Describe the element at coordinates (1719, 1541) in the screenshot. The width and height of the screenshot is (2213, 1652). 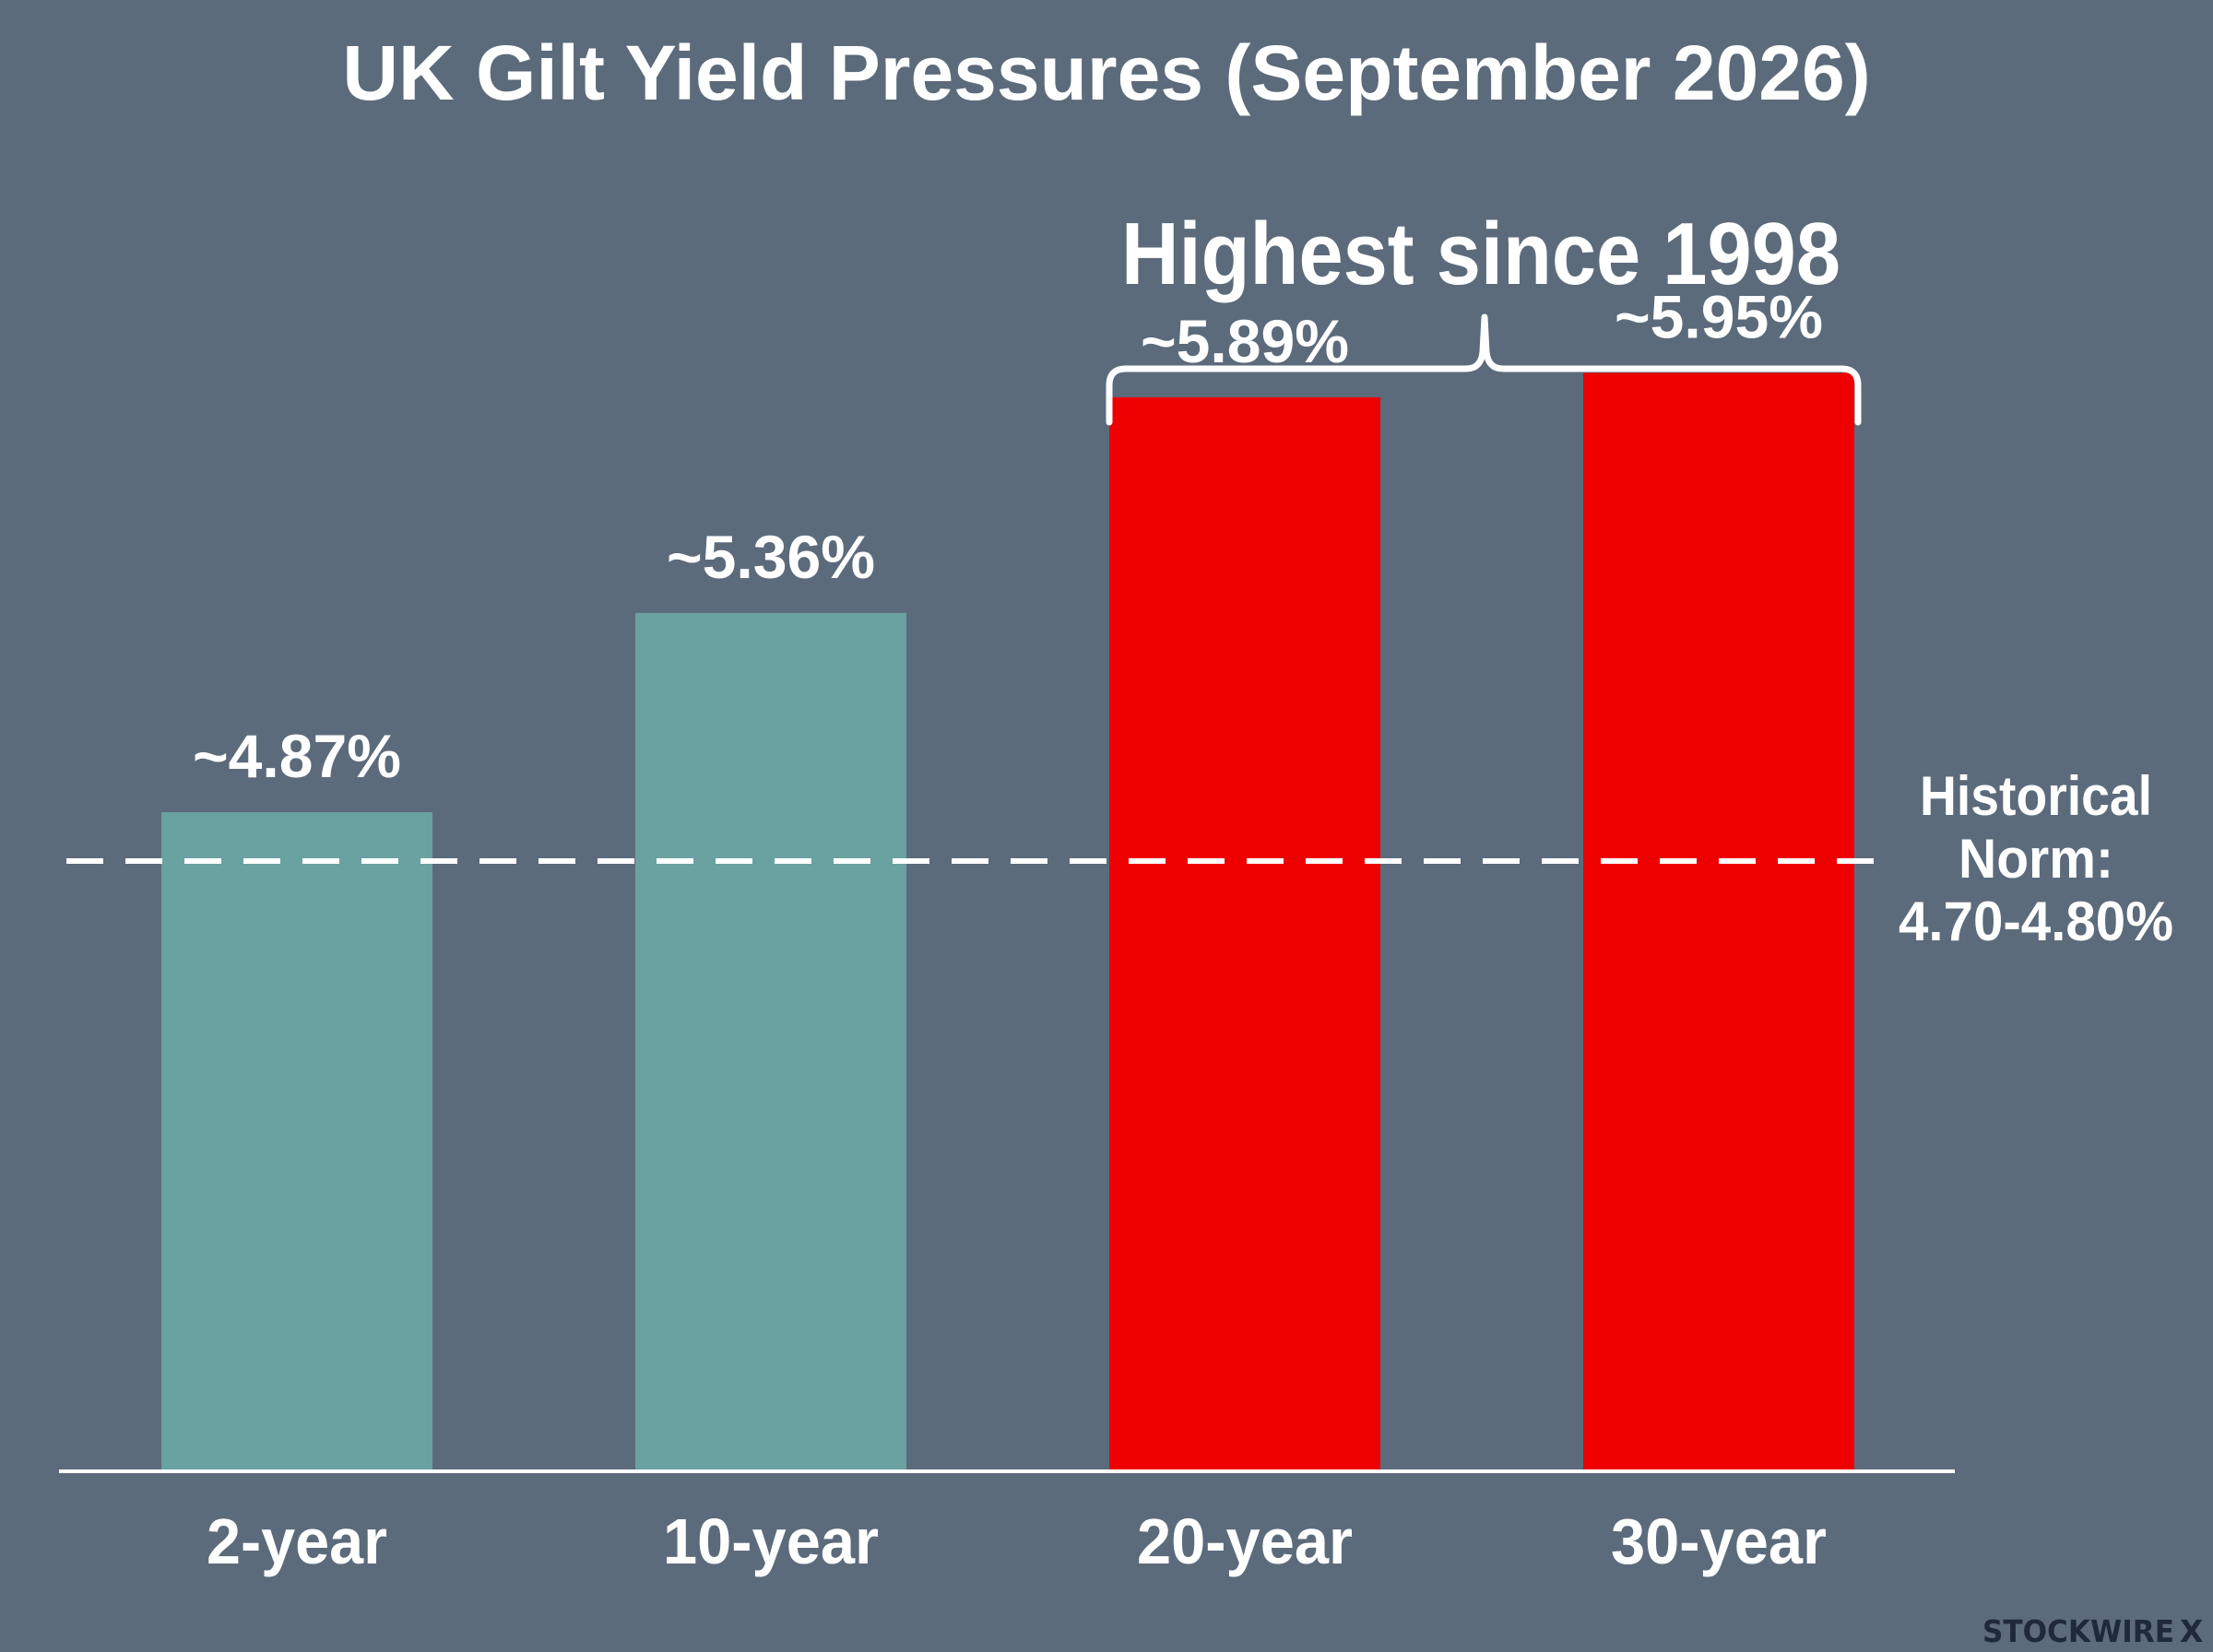
I see `x-tick-label-30-year: 30-year` at that location.